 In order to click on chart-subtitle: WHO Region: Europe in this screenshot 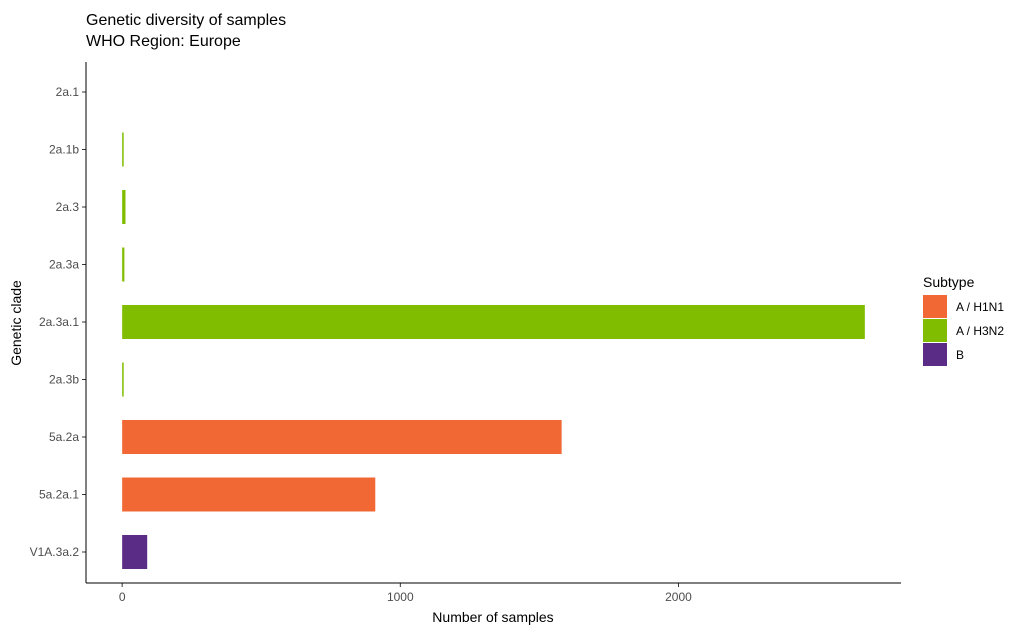, I will do `click(163, 41)`.